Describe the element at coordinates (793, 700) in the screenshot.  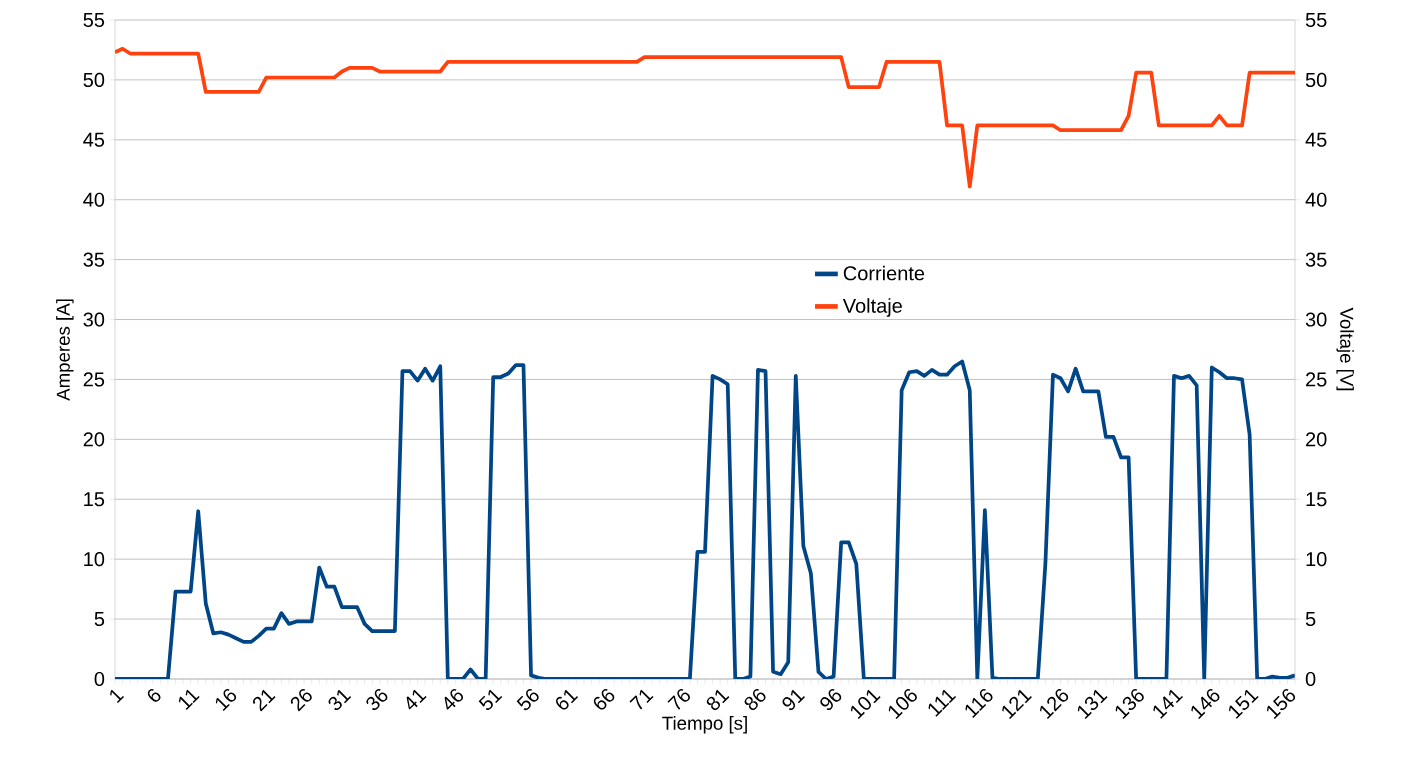
I see `x-tick-label: 91` at that location.